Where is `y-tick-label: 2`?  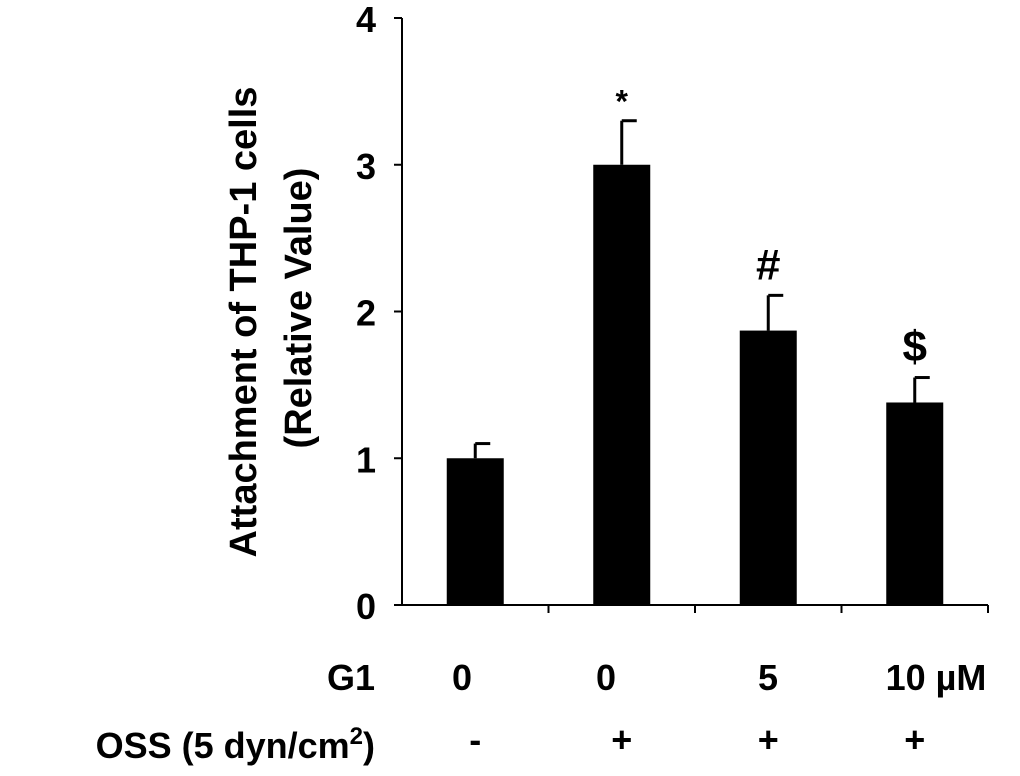 y-tick-label: 2 is located at coordinates (366, 313).